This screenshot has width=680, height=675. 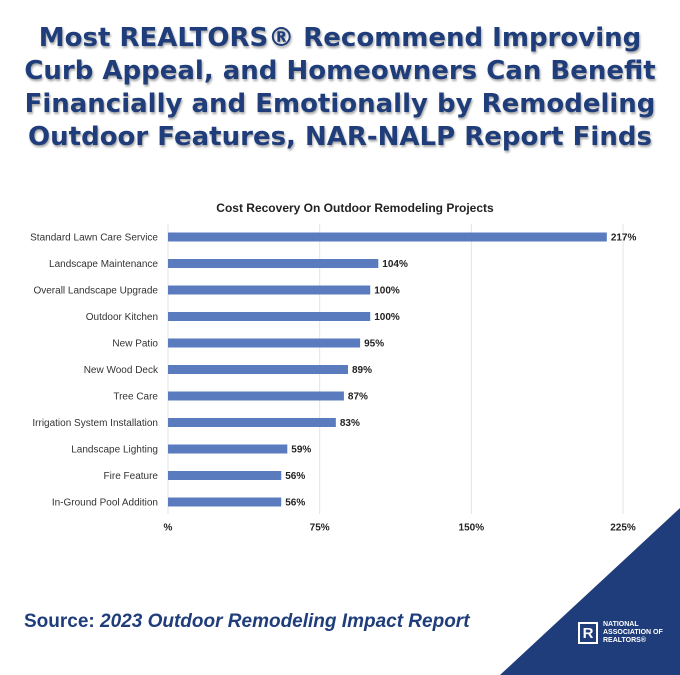 I want to click on x-tick-label: 150%, so click(x=472, y=528).